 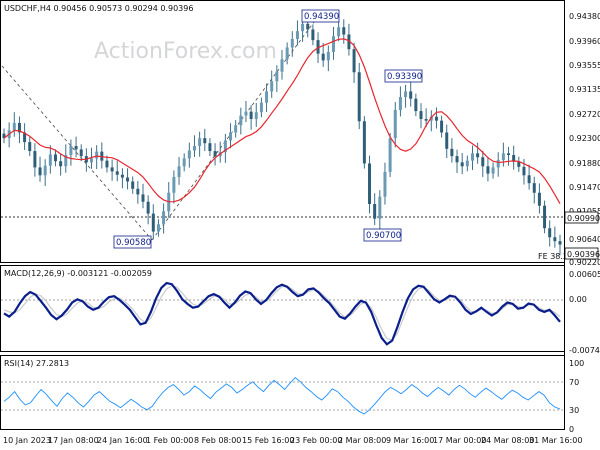 What do you see at coordinates (122, 440) in the screenshot?
I see `x-tick: 24 Jan 16:00` at bounding box center [122, 440].